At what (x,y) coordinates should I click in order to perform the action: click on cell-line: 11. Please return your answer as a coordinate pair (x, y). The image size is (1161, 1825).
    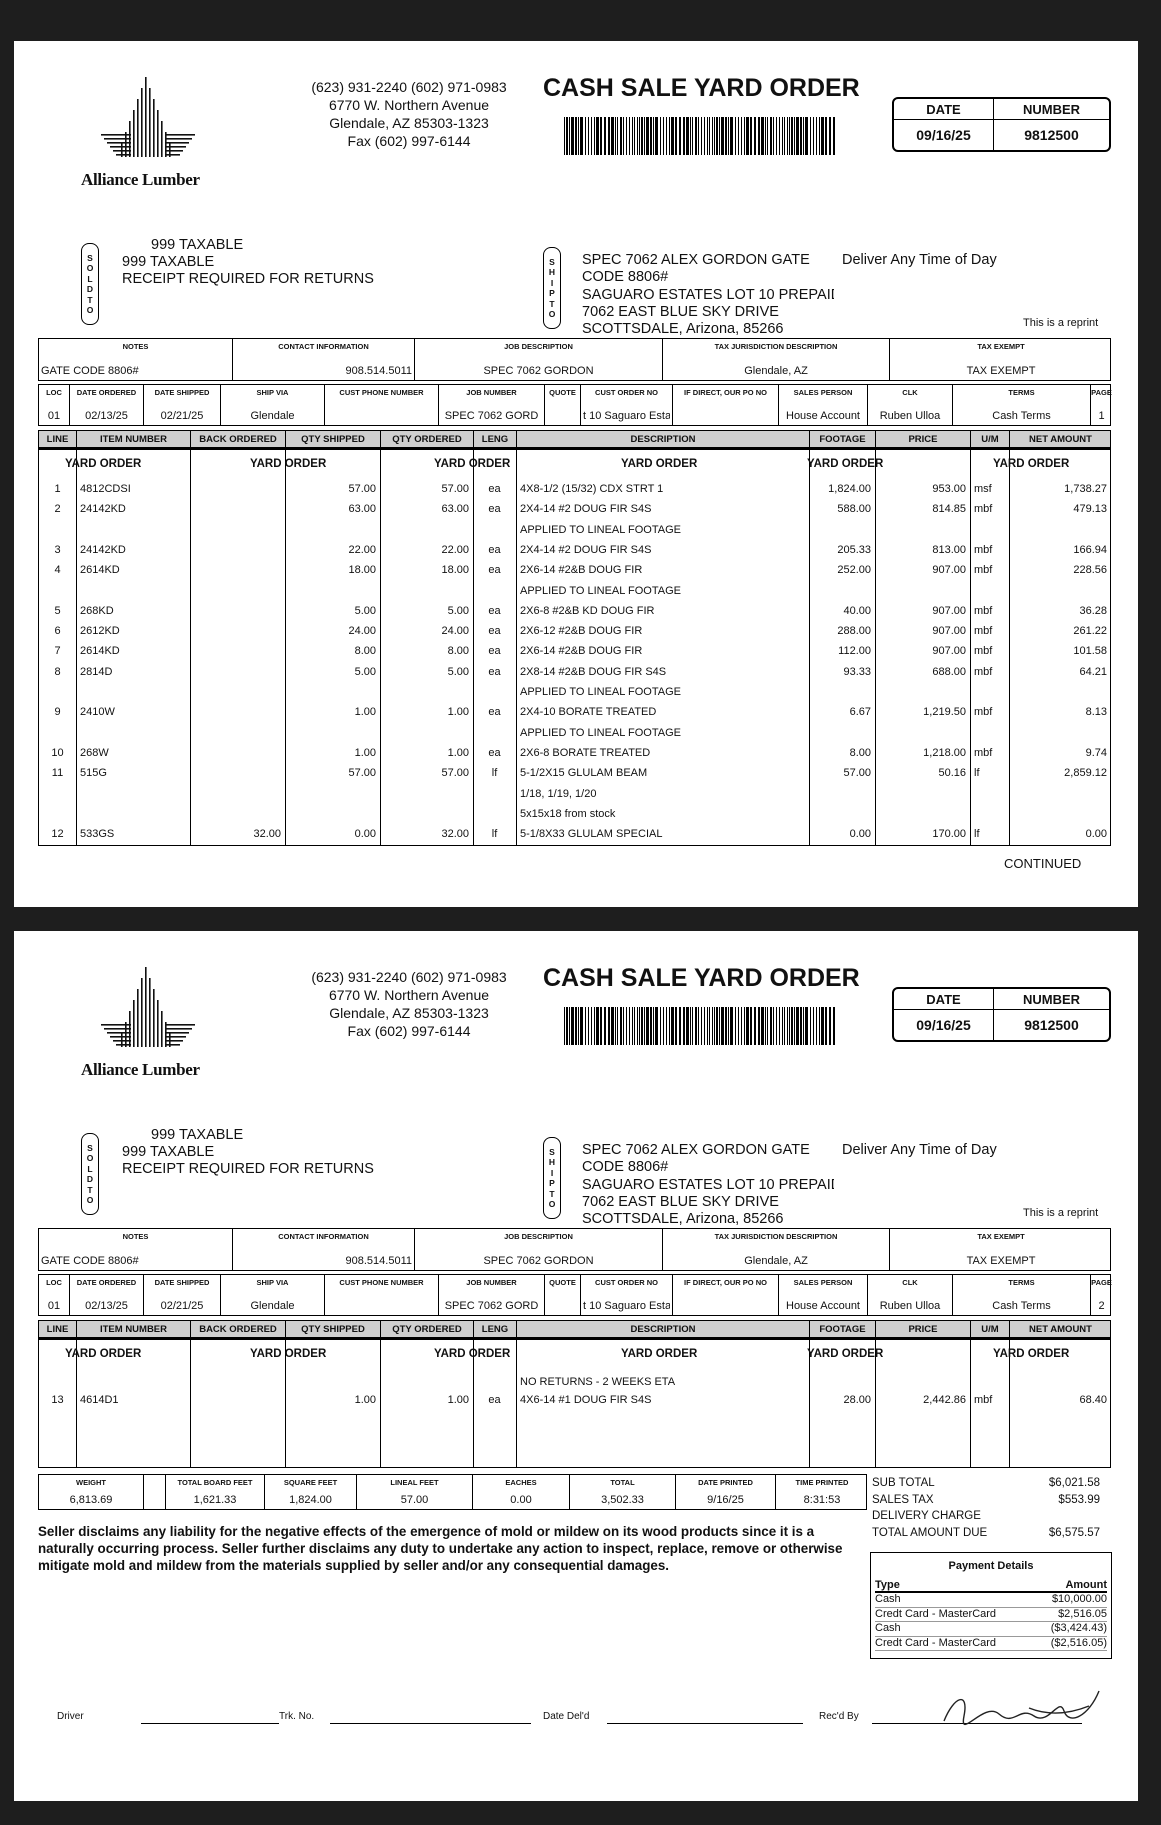
    Looking at the image, I should click on (57, 773).